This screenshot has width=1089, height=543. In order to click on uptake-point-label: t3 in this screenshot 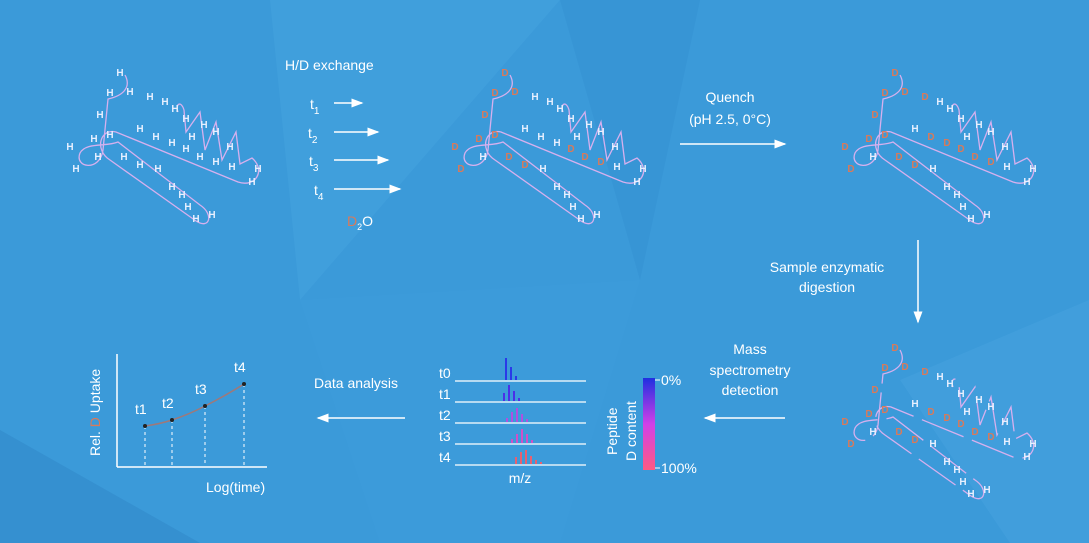, I will do `click(201, 389)`.